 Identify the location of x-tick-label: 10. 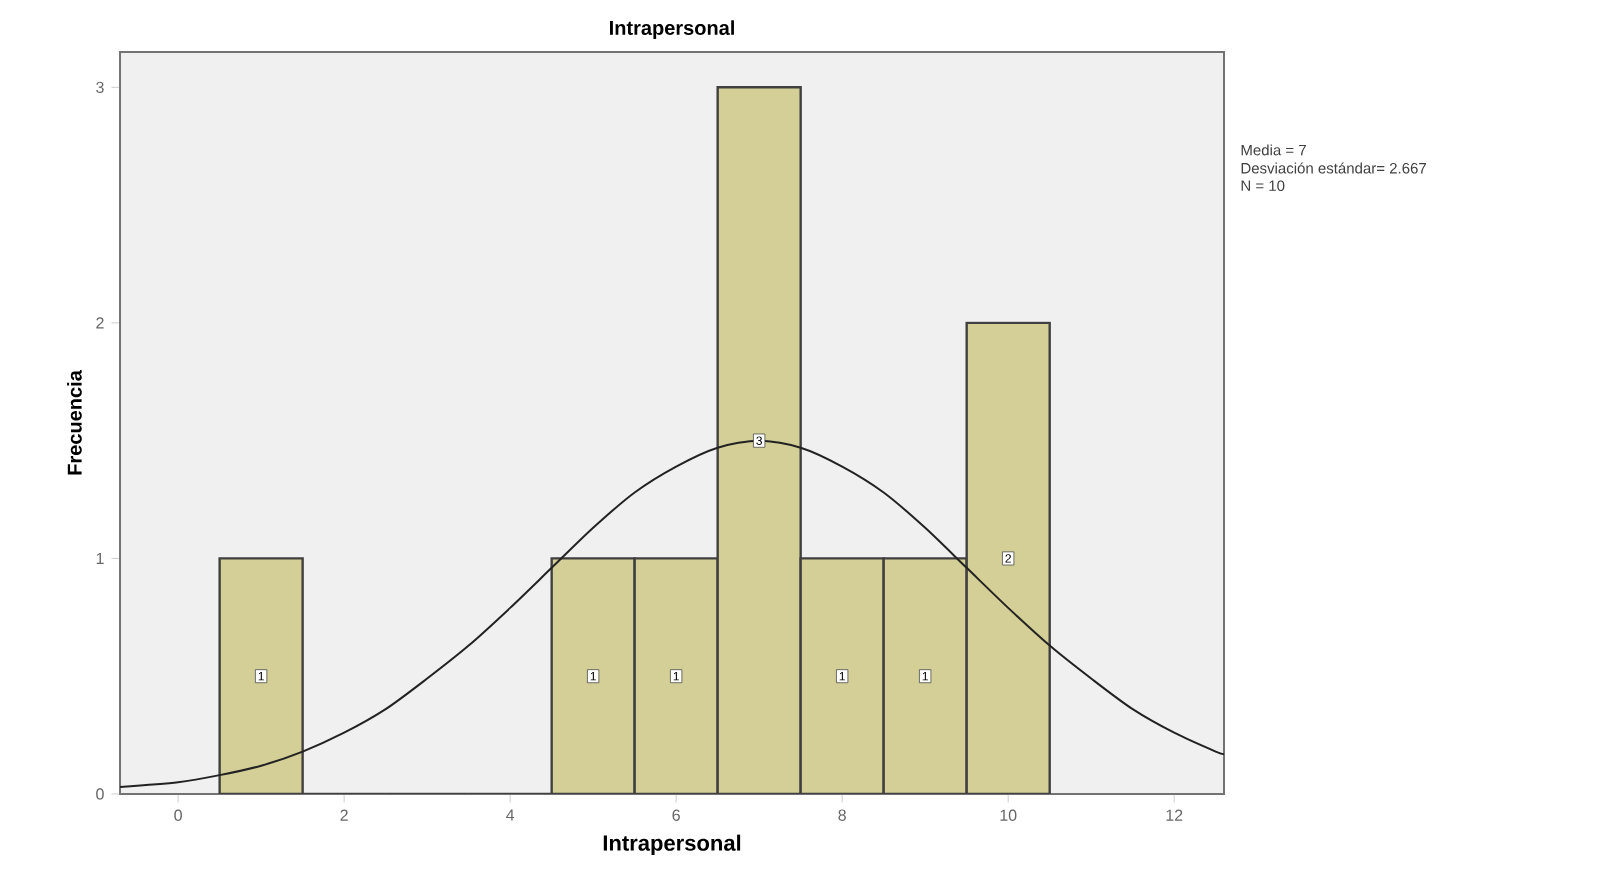
(1008, 815).